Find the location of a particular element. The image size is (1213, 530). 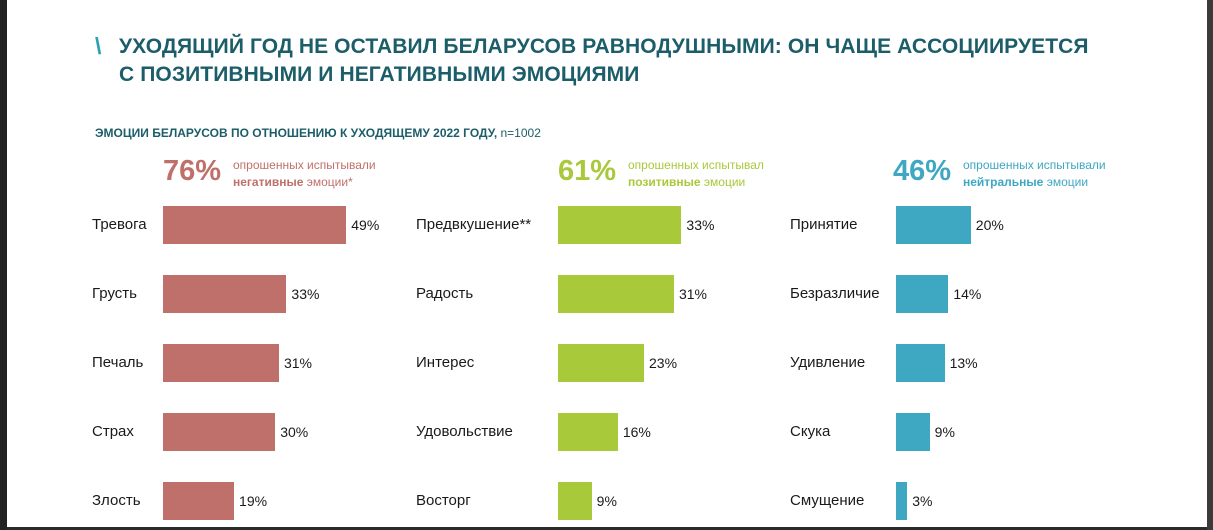

negative-note-line-1: опрошенных испытывали is located at coordinates (304, 165).